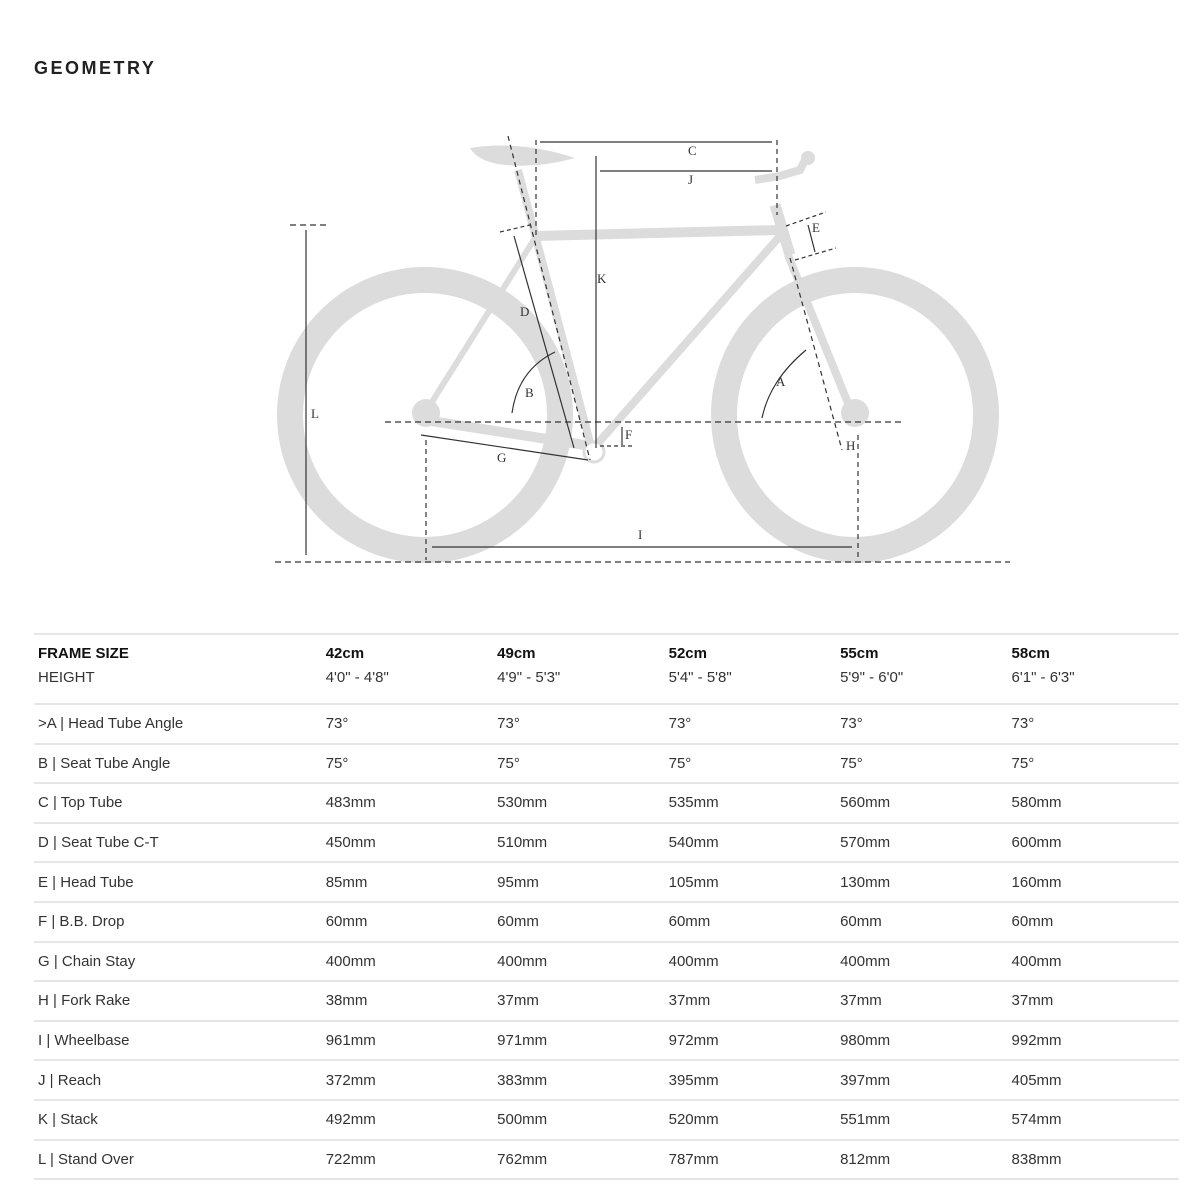 Image resolution: width=1200 pixels, height=1200 pixels. What do you see at coordinates (178, 921) in the screenshot?
I see `row-label: F | B.B. Drop` at bounding box center [178, 921].